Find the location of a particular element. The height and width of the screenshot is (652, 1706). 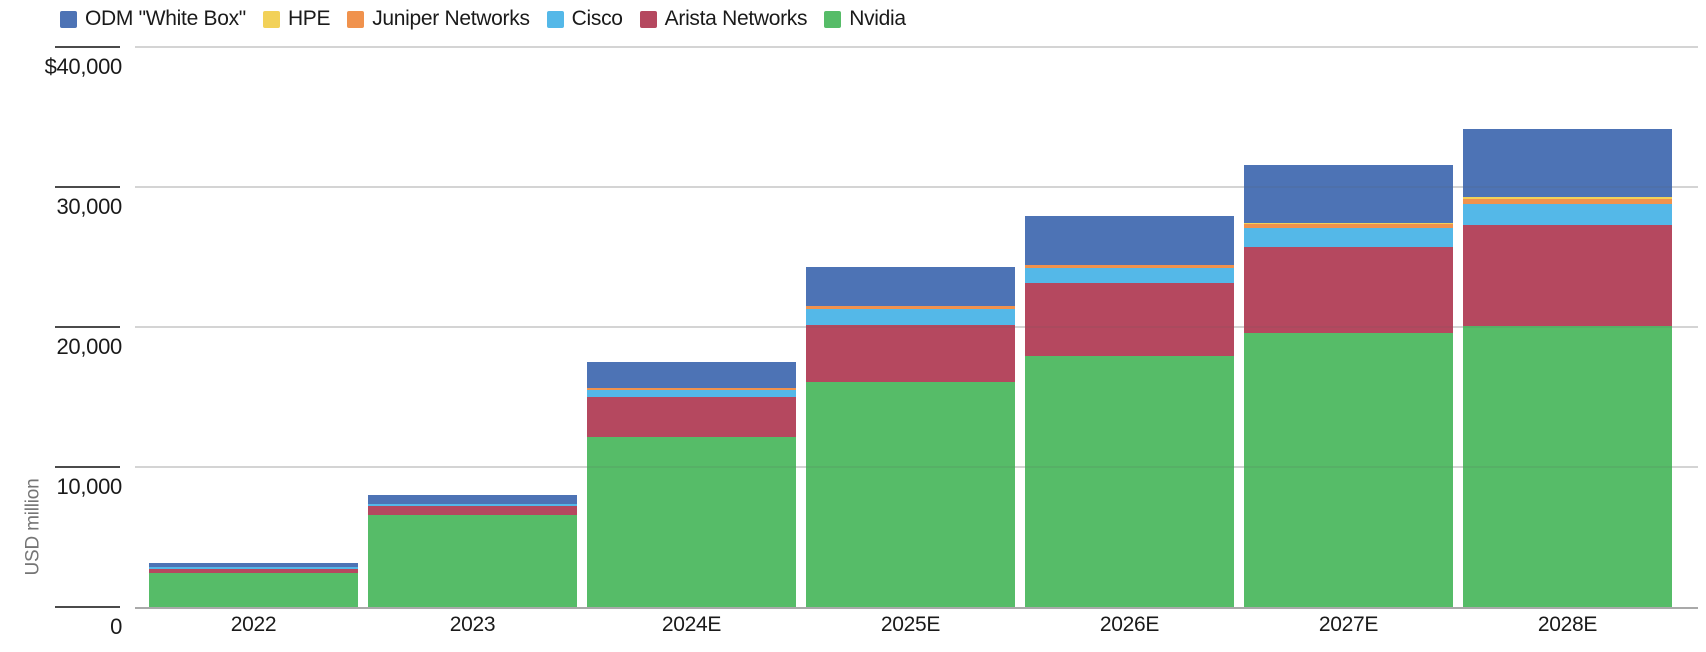

legend-label: Arista Networks is located at coordinates (736, 18).